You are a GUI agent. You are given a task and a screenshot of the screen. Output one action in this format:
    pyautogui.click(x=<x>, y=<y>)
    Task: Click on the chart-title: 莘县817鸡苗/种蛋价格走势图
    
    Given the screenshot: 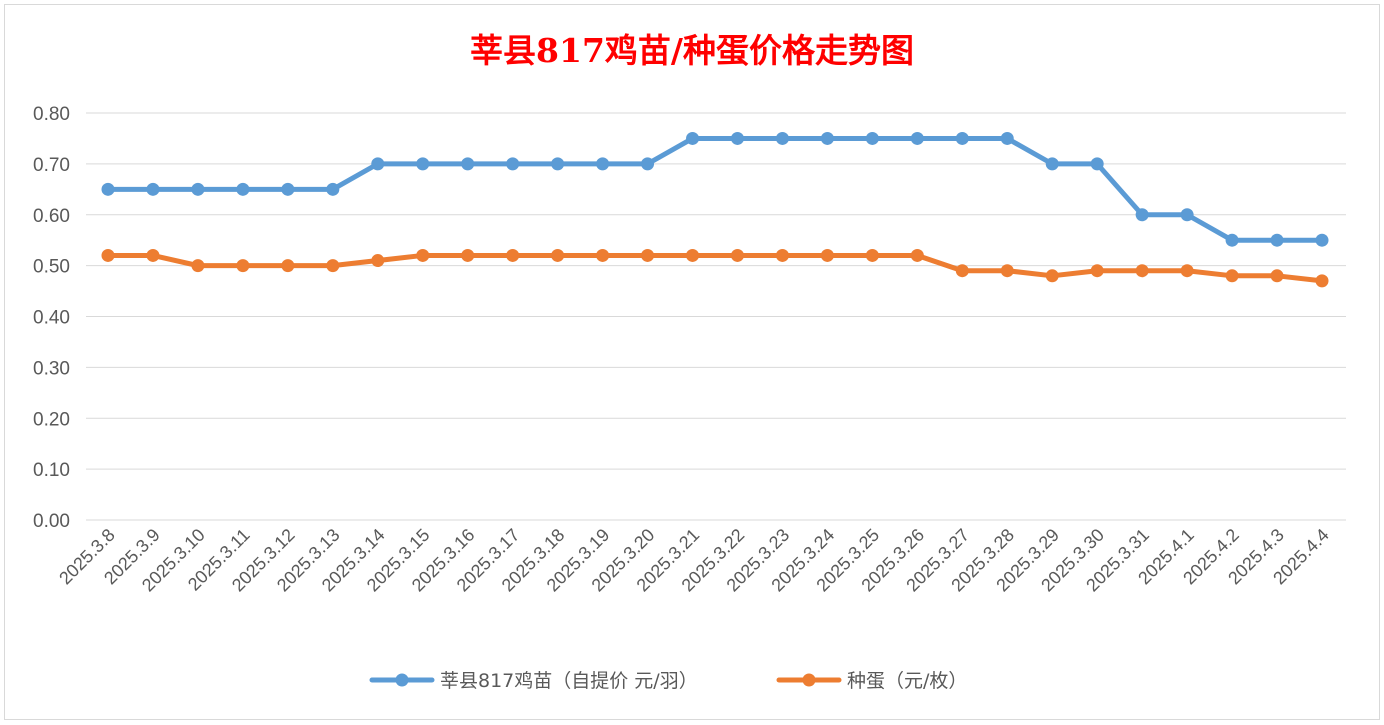 What is the action you would take?
    pyautogui.click(x=692, y=50)
    